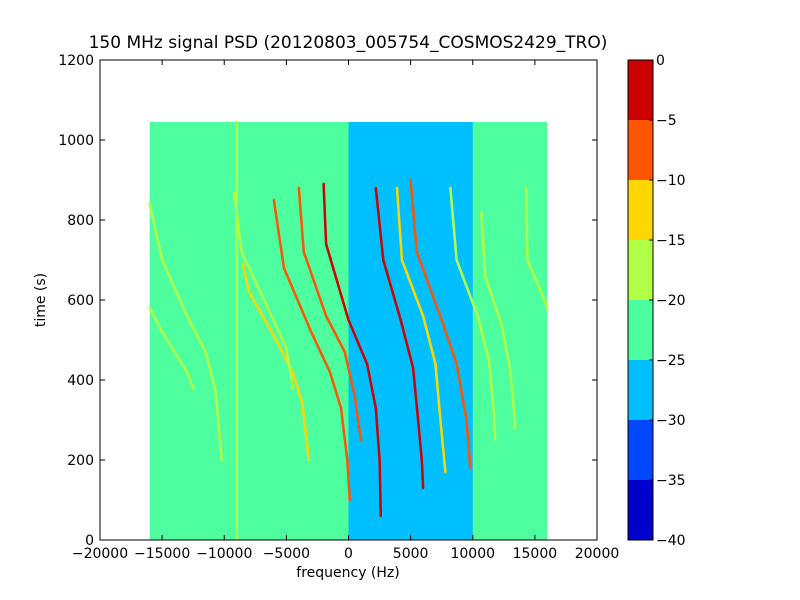  What do you see at coordinates (671, 481) in the screenshot?
I see `colorbar-tick-label: −35` at bounding box center [671, 481].